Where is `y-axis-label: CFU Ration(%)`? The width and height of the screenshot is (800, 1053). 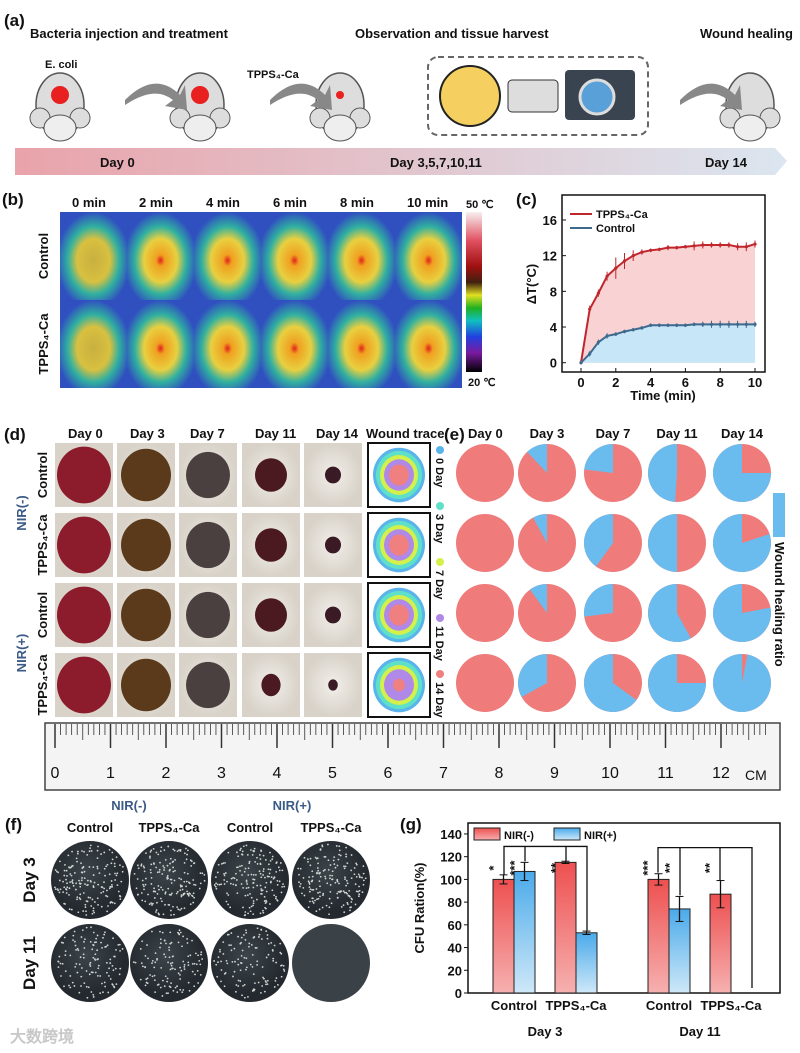
y-axis-label: CFU Ration(%) is located at coordinates (419, 908).